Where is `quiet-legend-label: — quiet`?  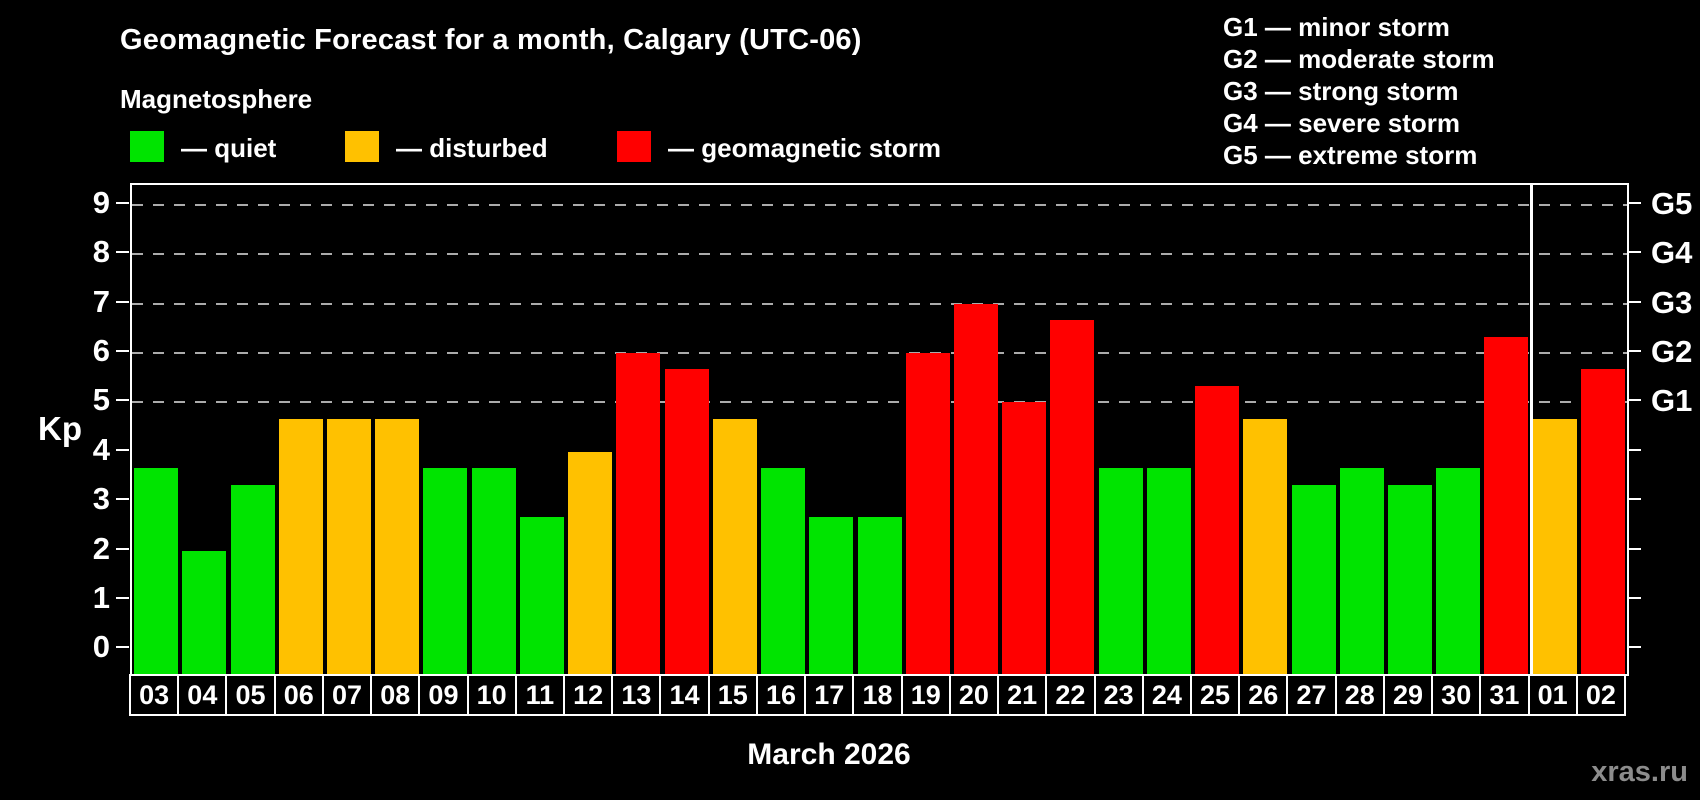 quiet-legend-label: — quiet is located at coordinates (229, 148).